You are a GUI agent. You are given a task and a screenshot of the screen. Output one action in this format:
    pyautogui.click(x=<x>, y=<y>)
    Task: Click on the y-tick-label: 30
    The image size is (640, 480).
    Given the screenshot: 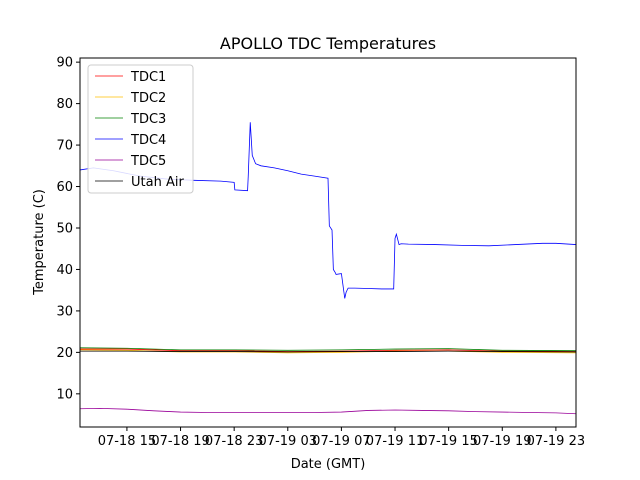 What is the action you would take?
    pyautogui.click(x=64, y=311)
    